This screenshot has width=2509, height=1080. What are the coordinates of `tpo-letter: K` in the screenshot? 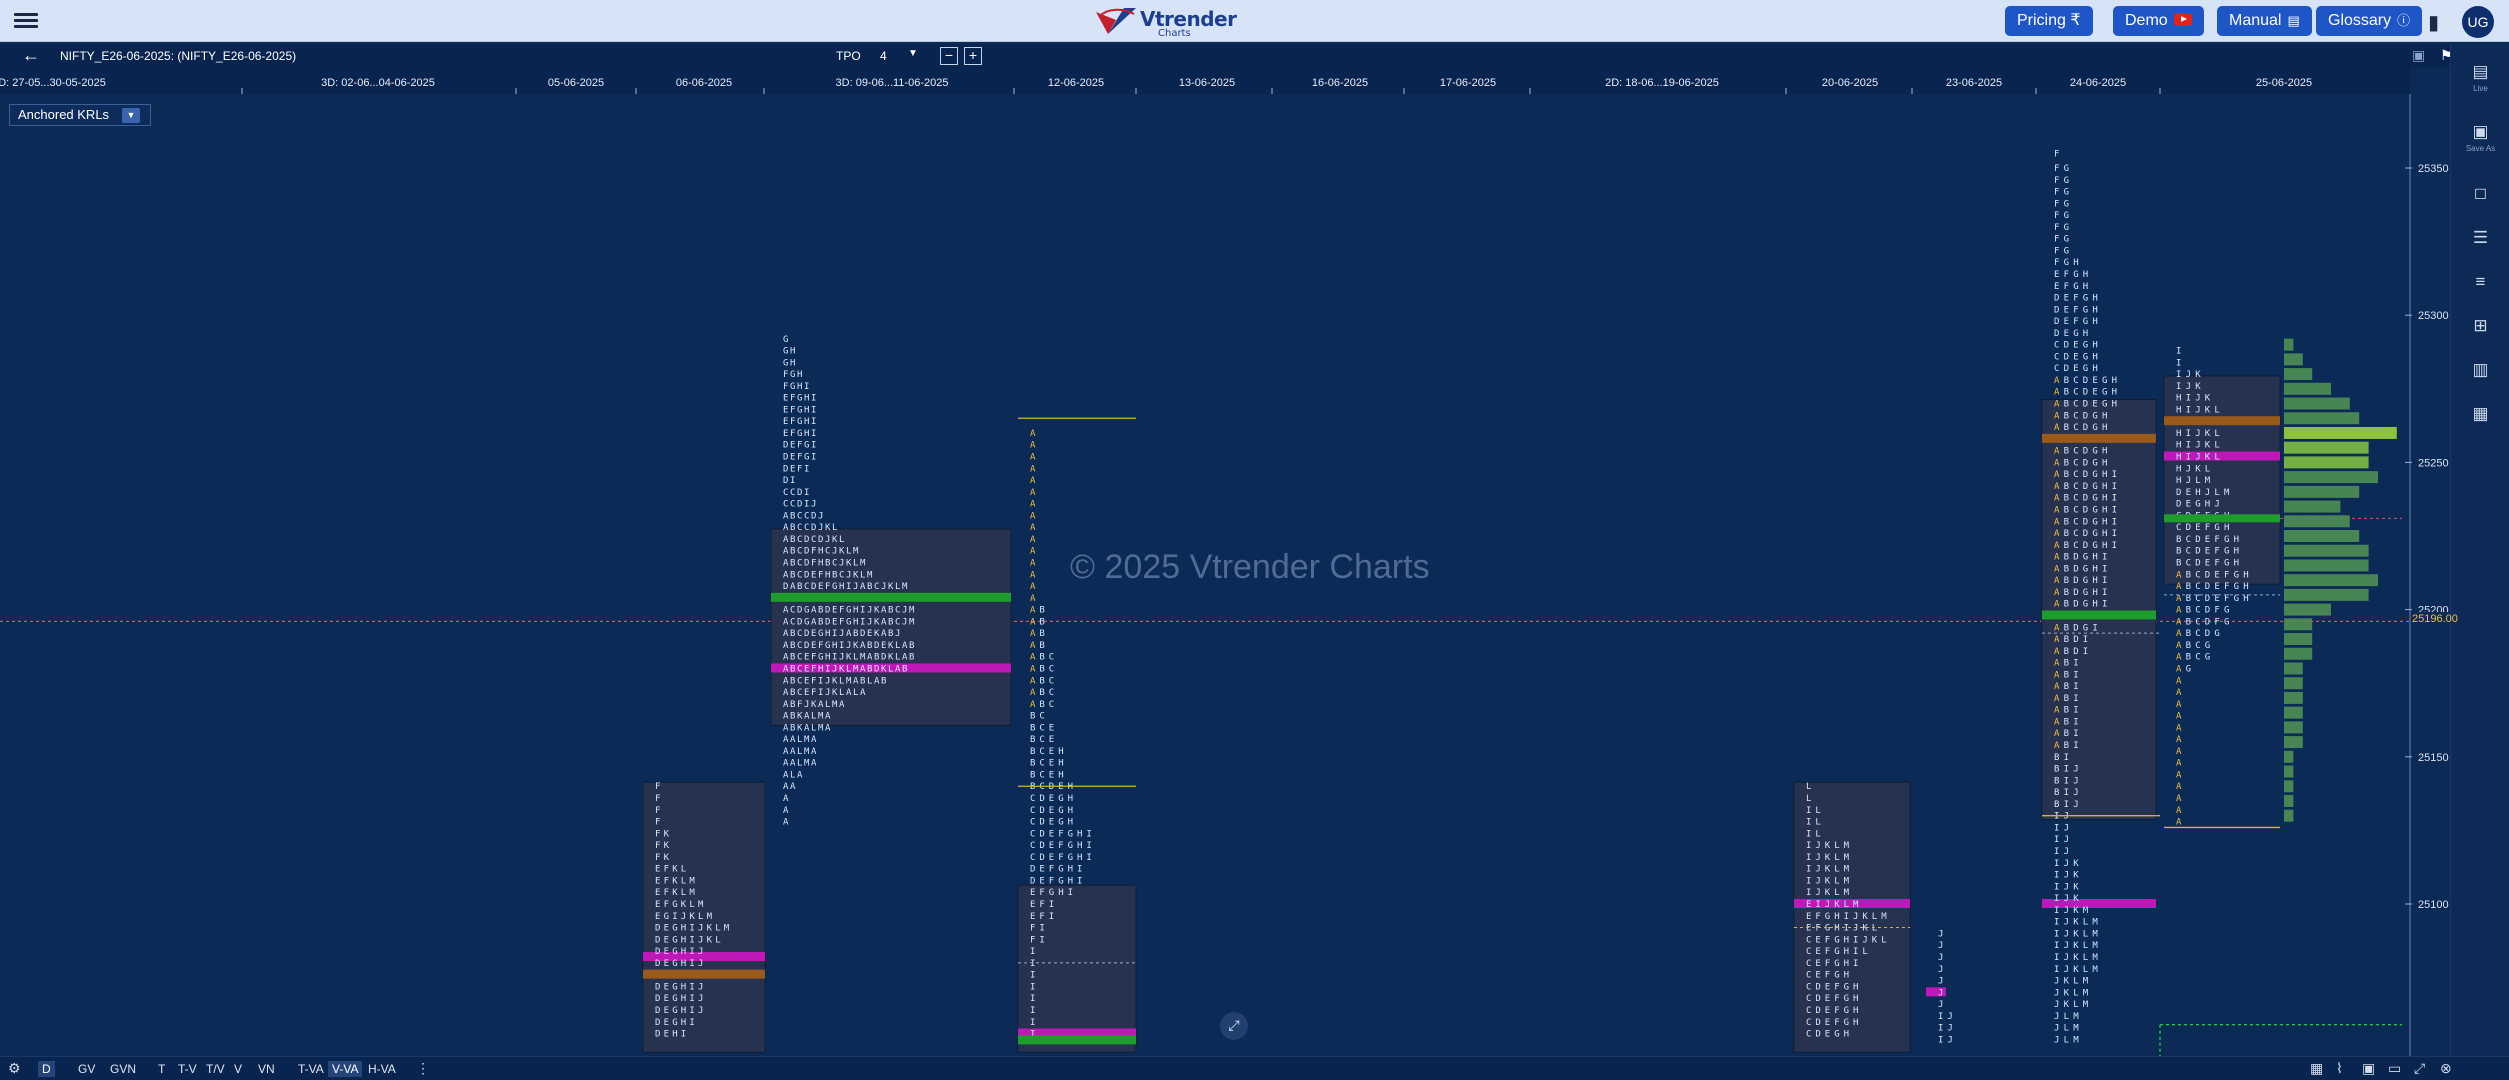 It's located at (835, 540).